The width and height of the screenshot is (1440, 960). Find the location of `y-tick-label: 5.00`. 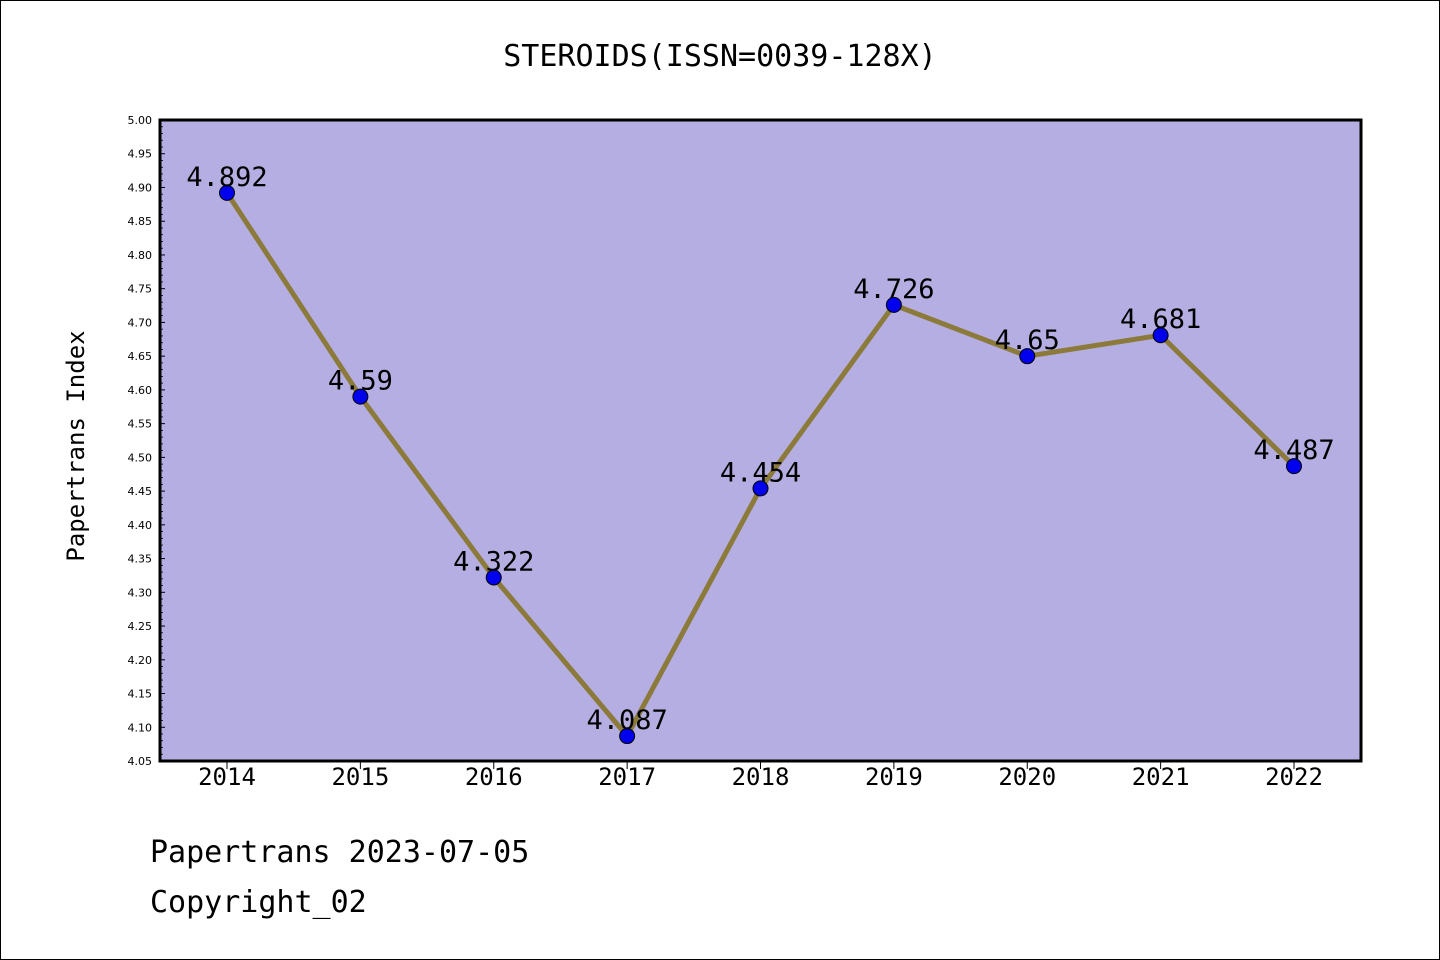

y-tick-label: 5.00 is located at coordinates (140, 120).